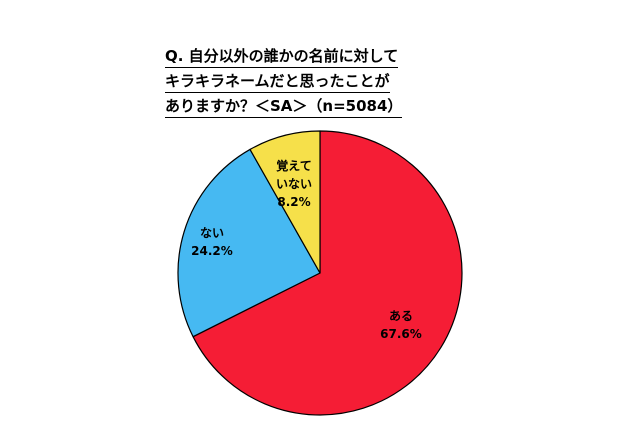  I want to click on slice-label-oboeteinai-value: 8.2%, so click(293, 202).